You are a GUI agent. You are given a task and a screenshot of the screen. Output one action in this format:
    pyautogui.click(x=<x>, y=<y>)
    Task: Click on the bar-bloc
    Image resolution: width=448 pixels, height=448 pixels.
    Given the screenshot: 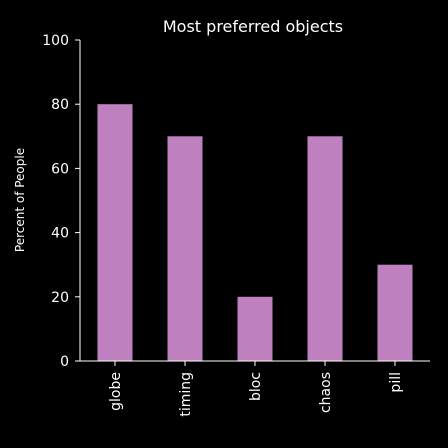 What is the action you would take?
    pyautogui.click(x=255, y=328)
    